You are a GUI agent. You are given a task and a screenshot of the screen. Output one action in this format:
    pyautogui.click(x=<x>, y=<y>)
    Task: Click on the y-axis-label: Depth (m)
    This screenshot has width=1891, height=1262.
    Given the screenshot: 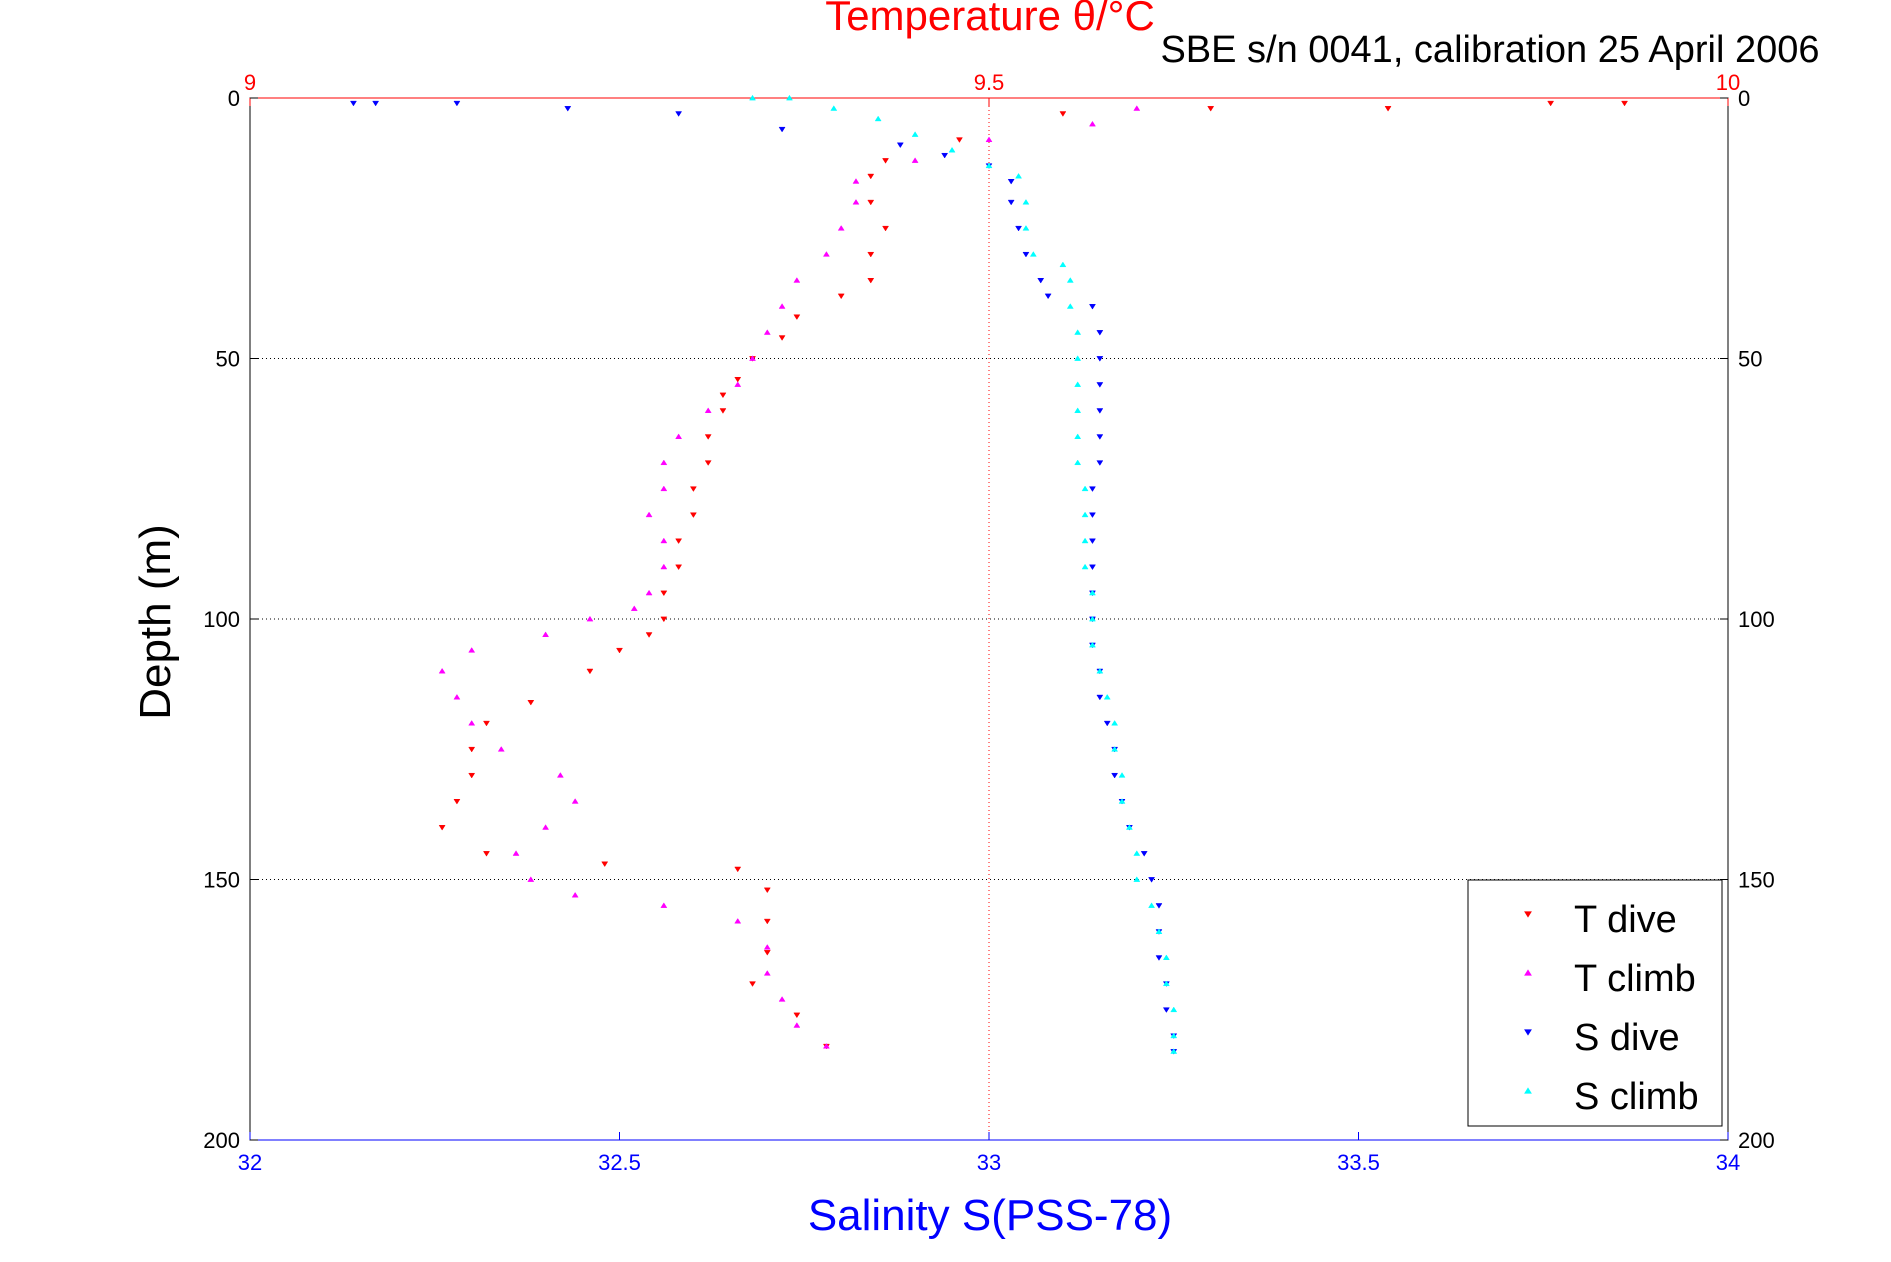 What is the action you would take?
    pyautogui.click(x=155, y=622)
    